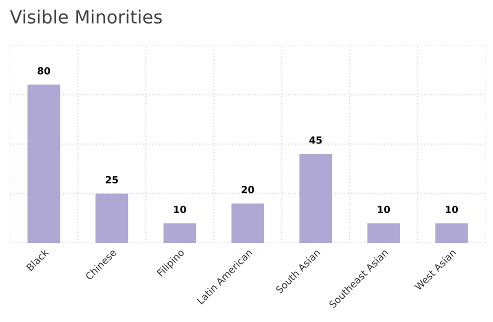 The height and width of the screenshot is (322, 493). I want to click on data-label: 25, so click(112, 180).